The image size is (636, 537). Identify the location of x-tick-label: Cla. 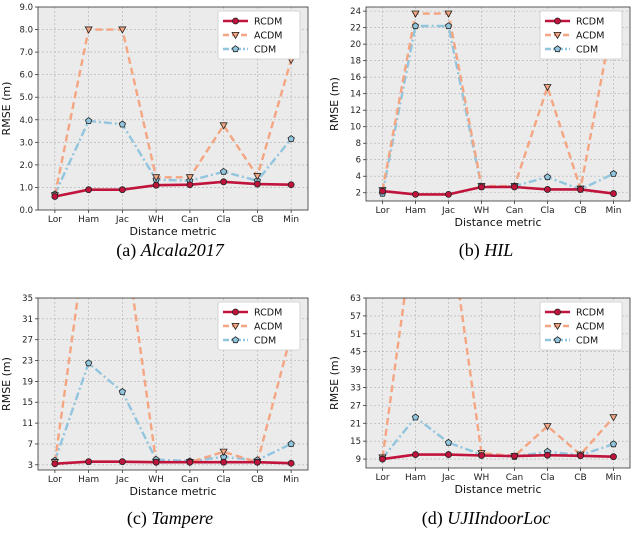
(223, 220).